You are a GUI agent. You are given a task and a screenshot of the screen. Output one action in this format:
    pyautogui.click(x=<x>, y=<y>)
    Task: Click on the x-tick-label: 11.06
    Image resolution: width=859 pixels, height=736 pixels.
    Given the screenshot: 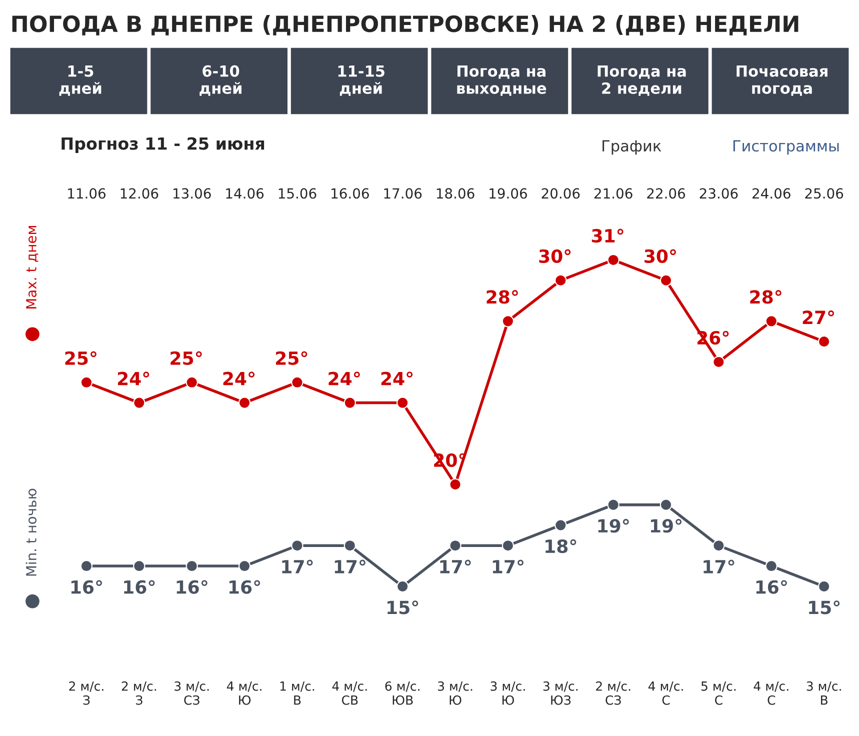 What is the action you would take?
    pyautogui.click(x=87, y=193)
    